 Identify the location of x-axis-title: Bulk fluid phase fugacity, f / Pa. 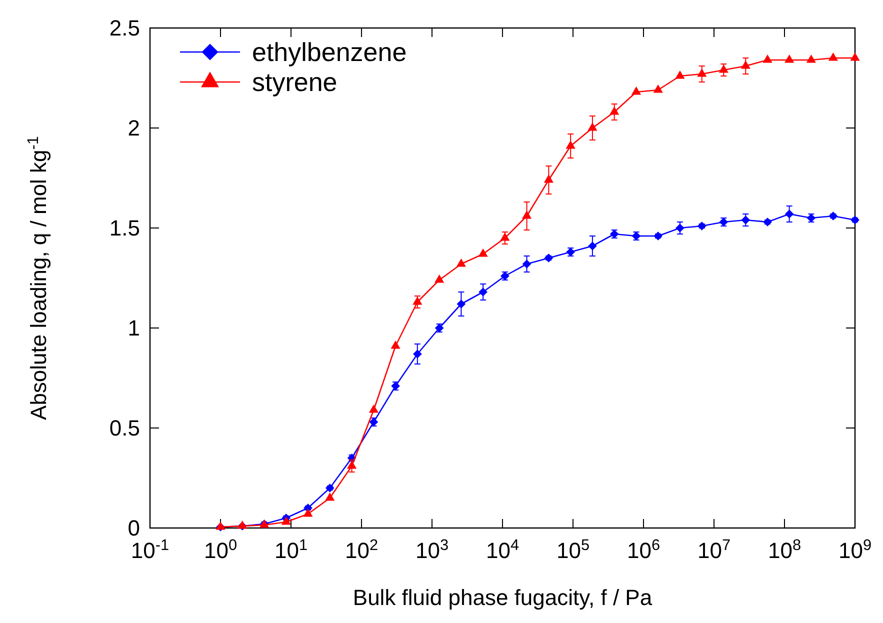
(502, 597).